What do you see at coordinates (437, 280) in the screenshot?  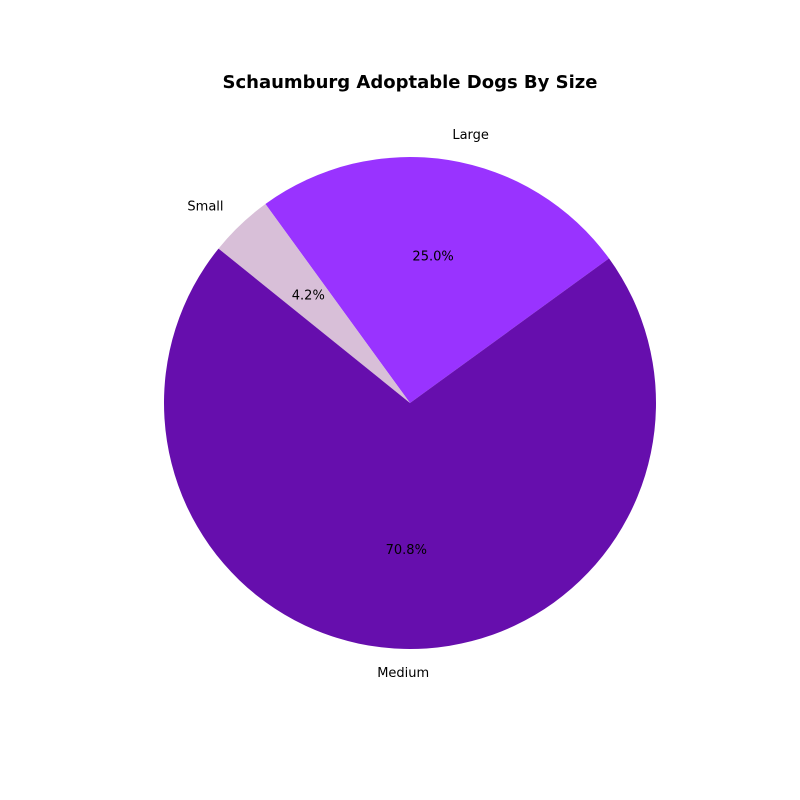 I see `pie-slice-large` at bounding box center [437, 280].